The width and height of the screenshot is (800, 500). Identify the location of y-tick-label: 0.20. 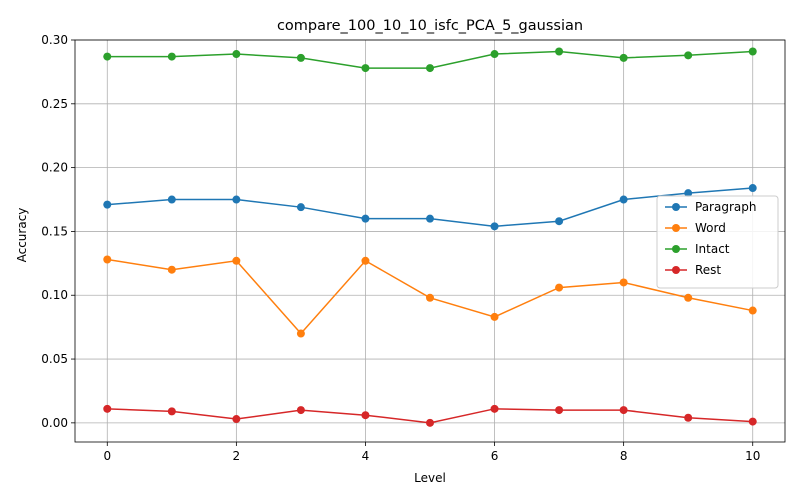
(54, 168).